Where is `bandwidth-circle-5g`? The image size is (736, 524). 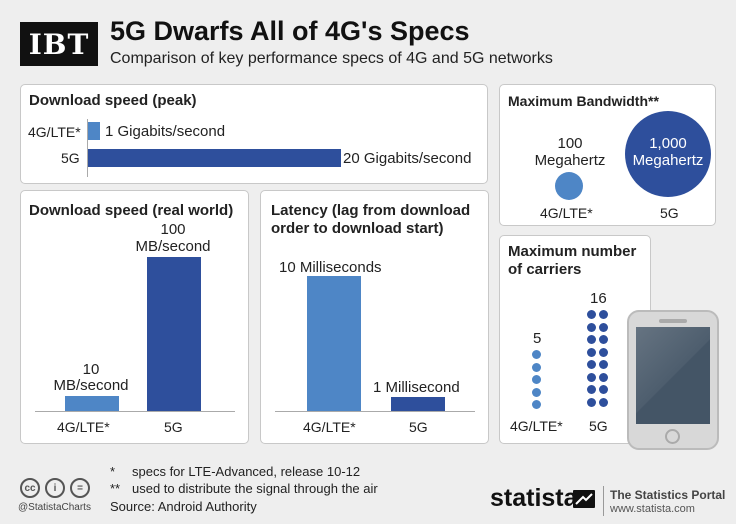
bandwidth-circle-5g is located at coordinates (668, 154).